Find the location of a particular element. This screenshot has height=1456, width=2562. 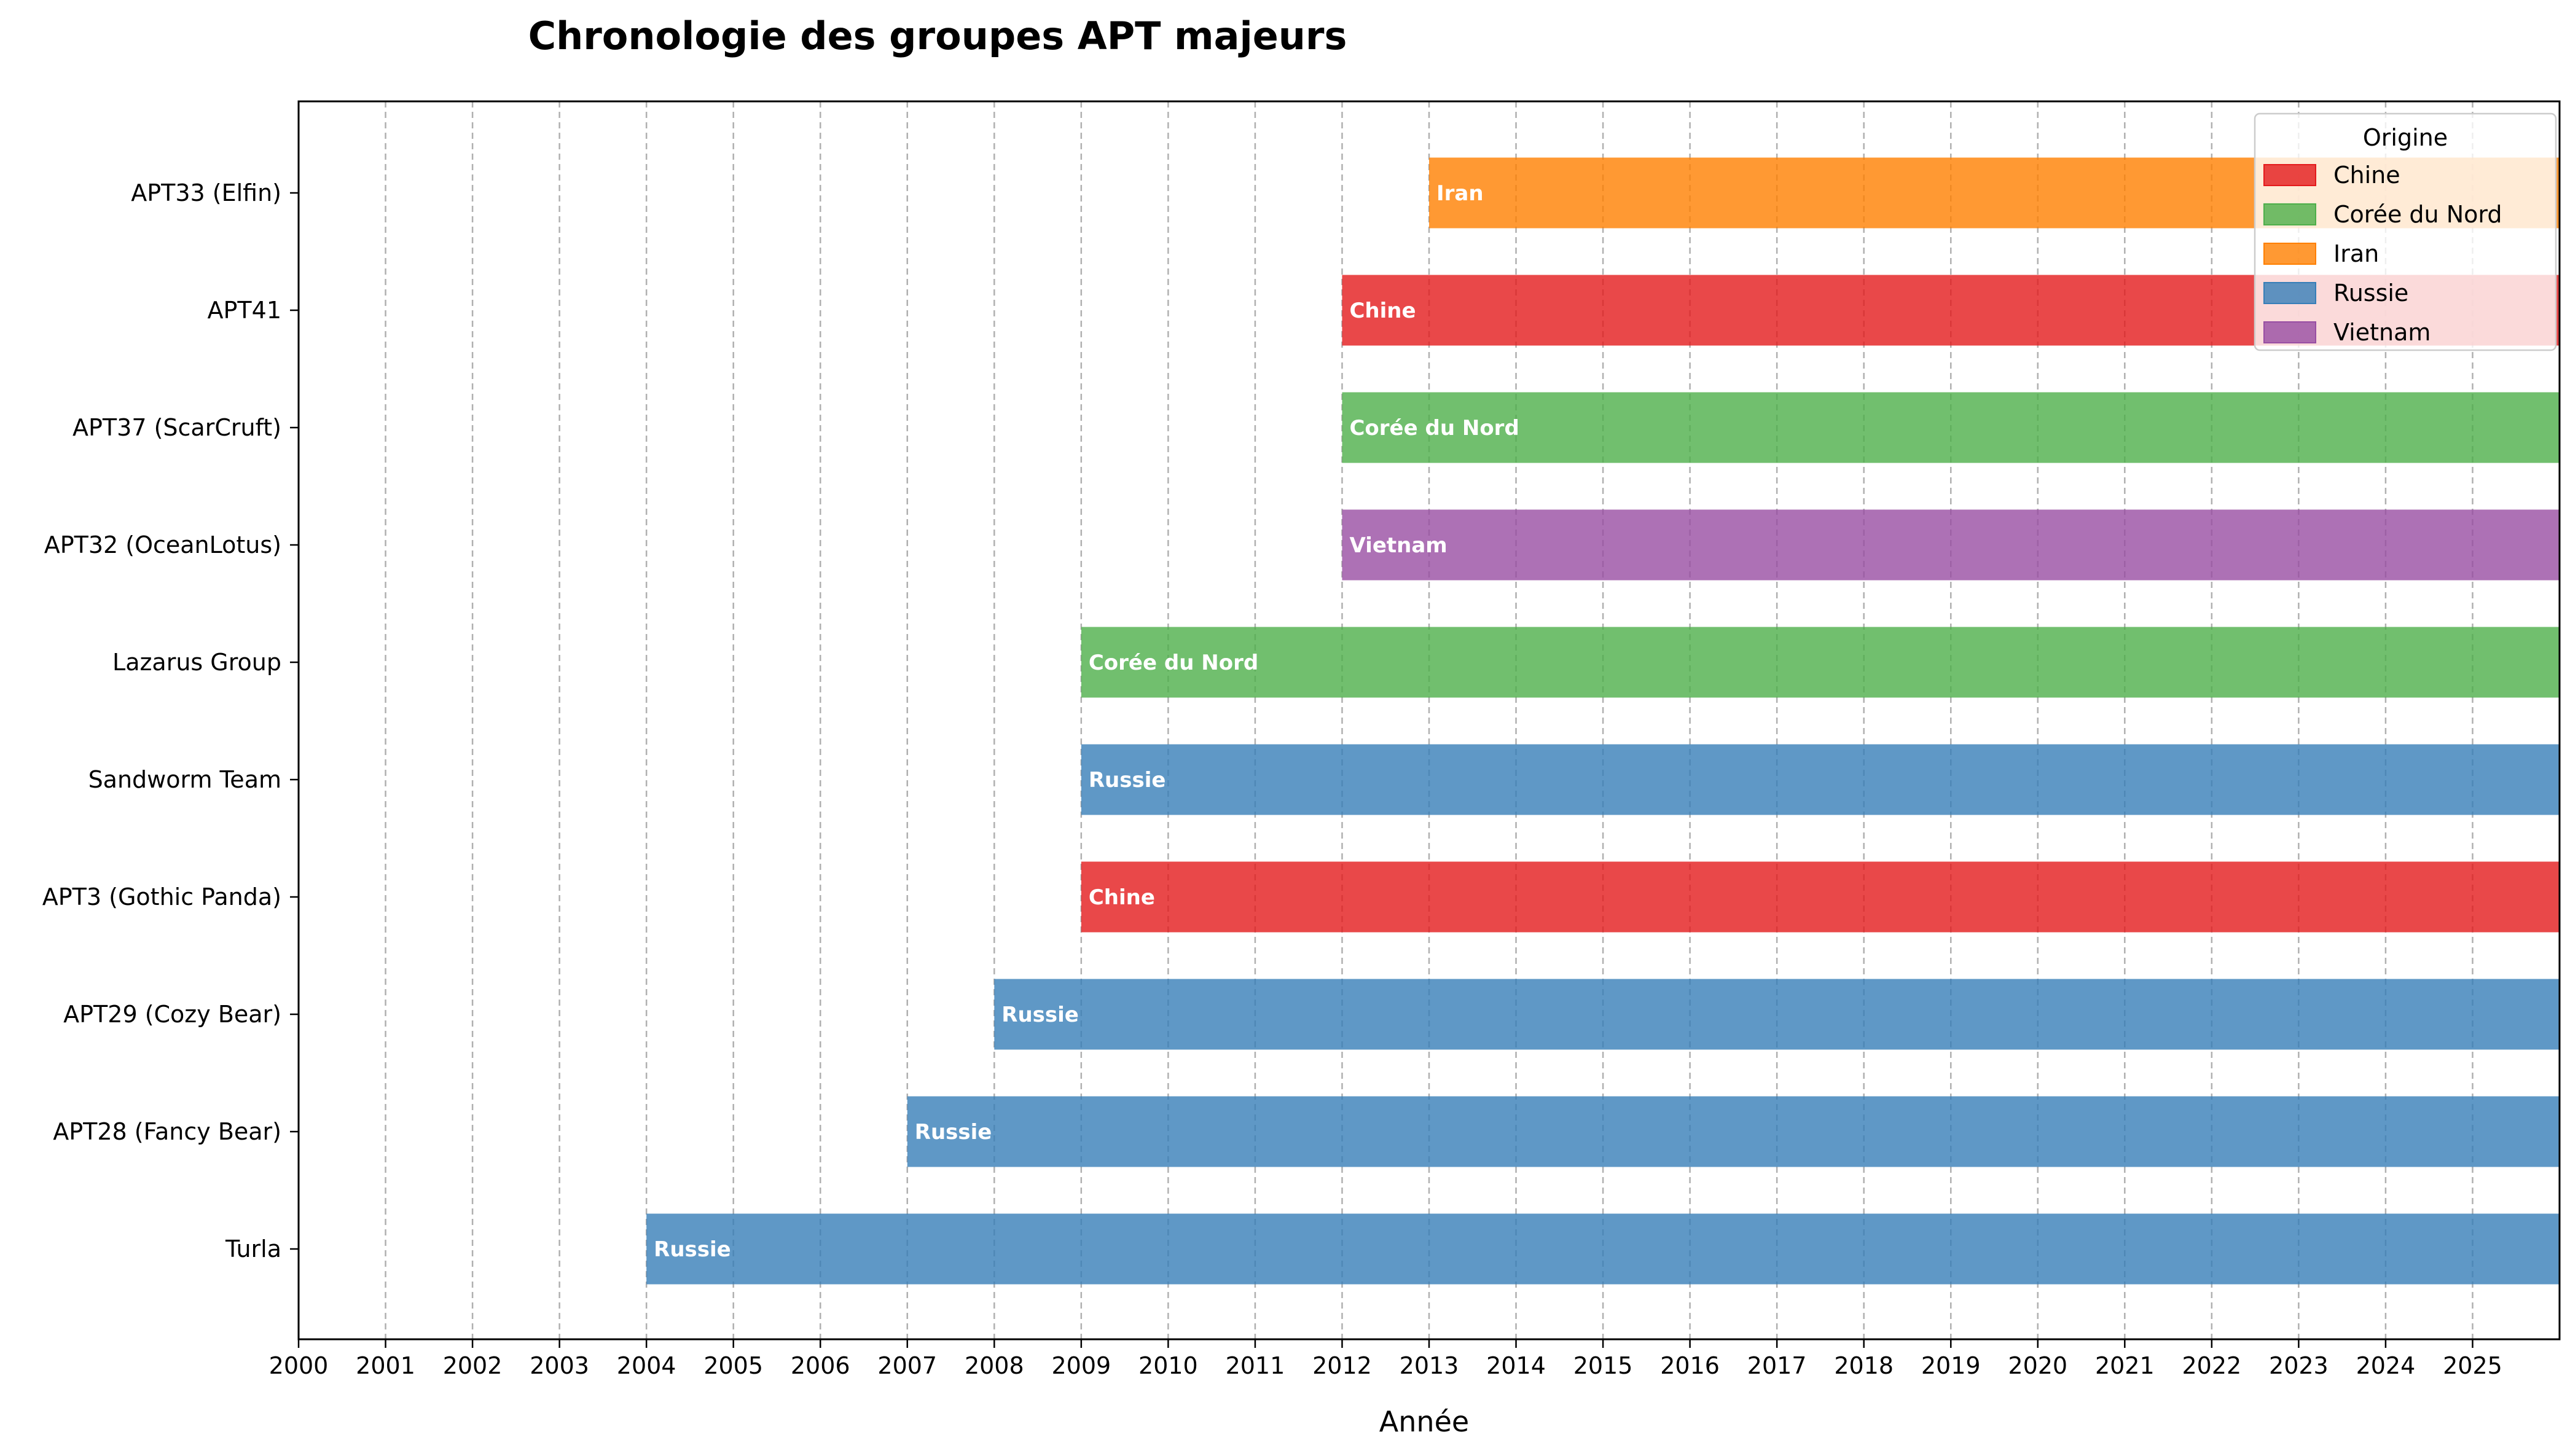

x-tick-label: 2004 is located at coordinates (647, 1365).